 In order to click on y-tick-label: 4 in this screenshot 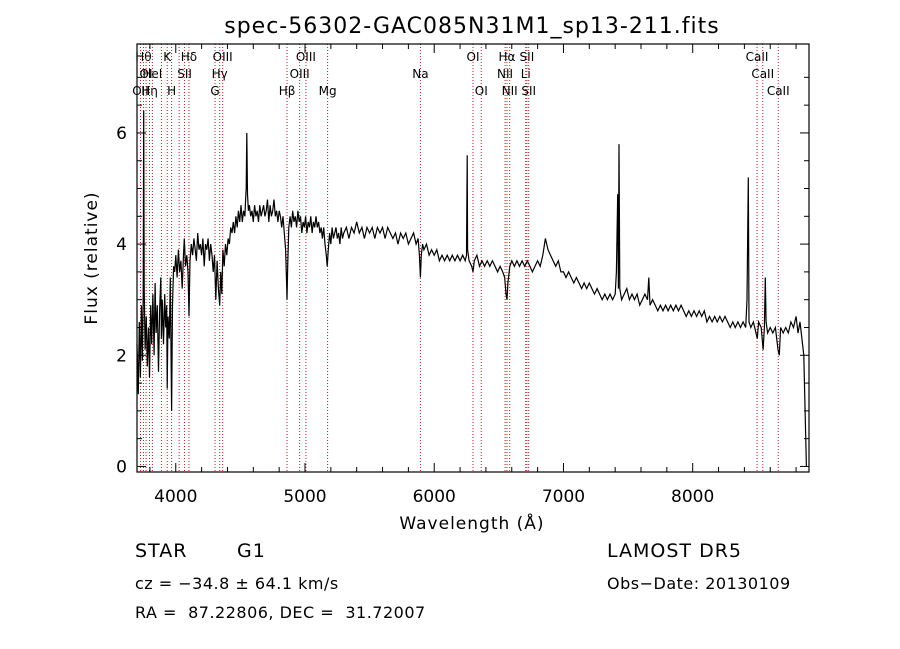, I will do `click(121, 245)`.